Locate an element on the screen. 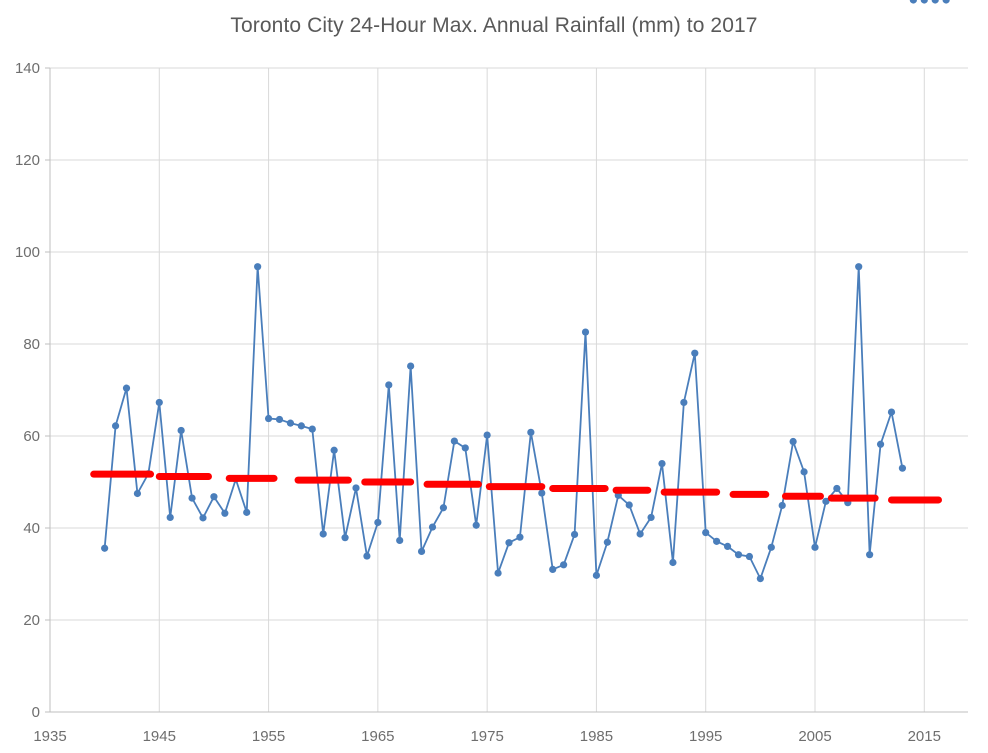 This screenshot has height=753, width=988. x-tick-label: 1965 is located at coordinates (377, 736).